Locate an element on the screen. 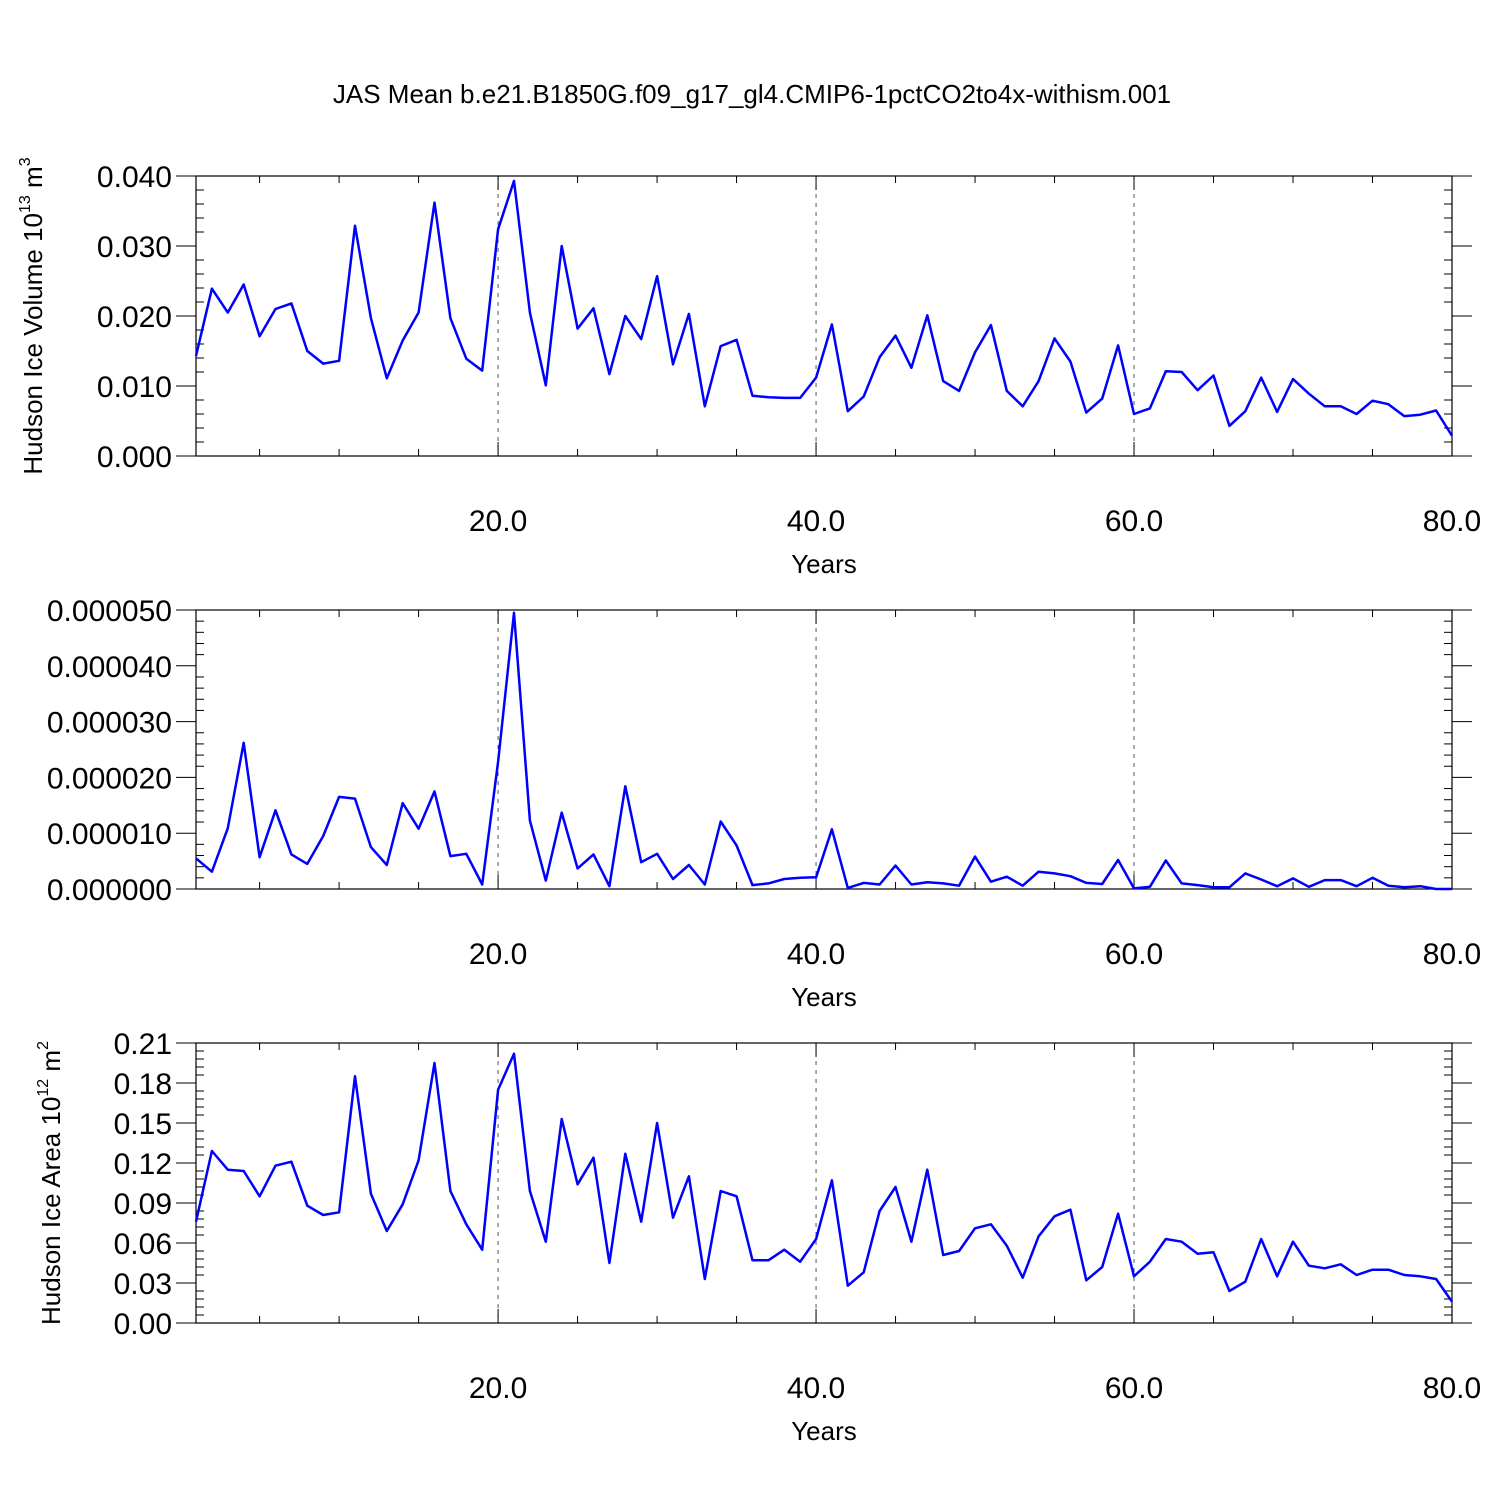 Image resolution: width=1500 pixels, height=1500 pixels. y-axis-label: Hudson Ice Area 1012 m2 is located at coordinates (50, 1183).